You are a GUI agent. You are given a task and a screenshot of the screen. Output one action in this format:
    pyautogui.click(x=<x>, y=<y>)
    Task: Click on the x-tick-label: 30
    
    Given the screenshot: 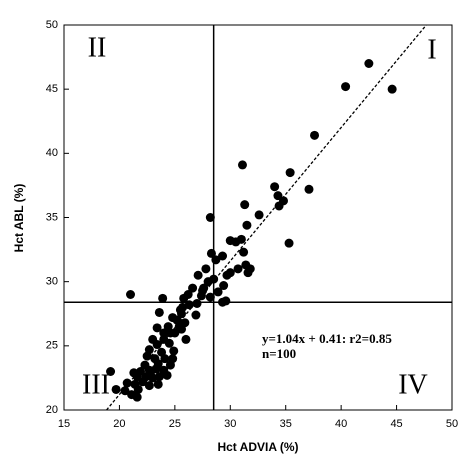 What is the action you would take?
    pyautogui.click(x=230, y=424)
    